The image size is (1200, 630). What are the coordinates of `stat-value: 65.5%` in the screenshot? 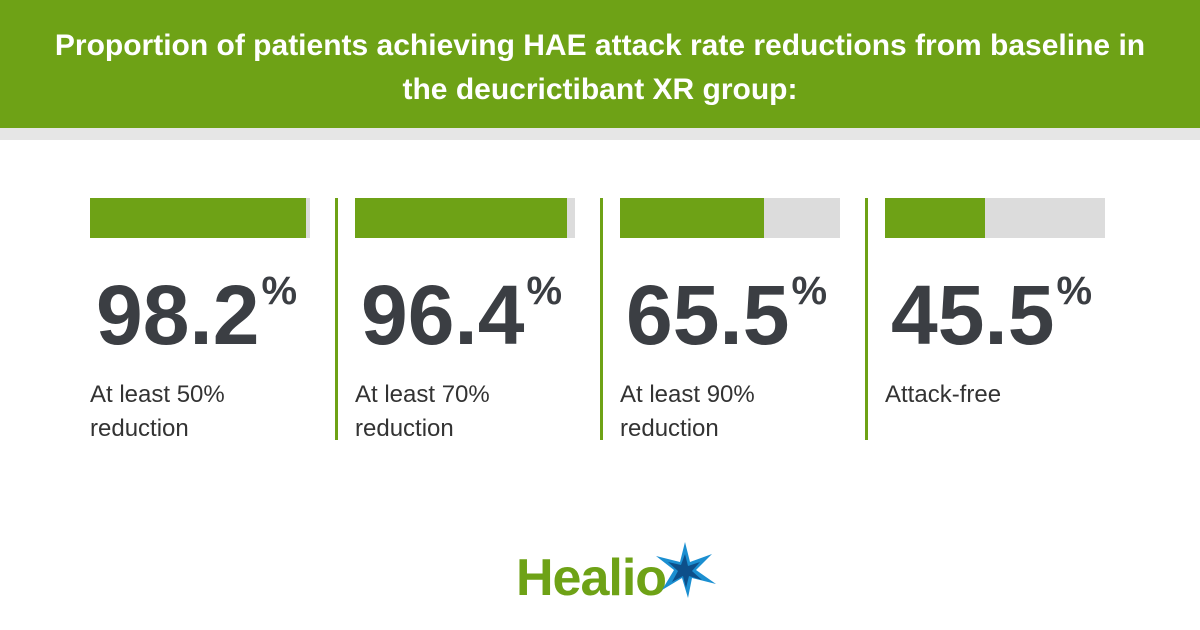 It's located at (727, 315).